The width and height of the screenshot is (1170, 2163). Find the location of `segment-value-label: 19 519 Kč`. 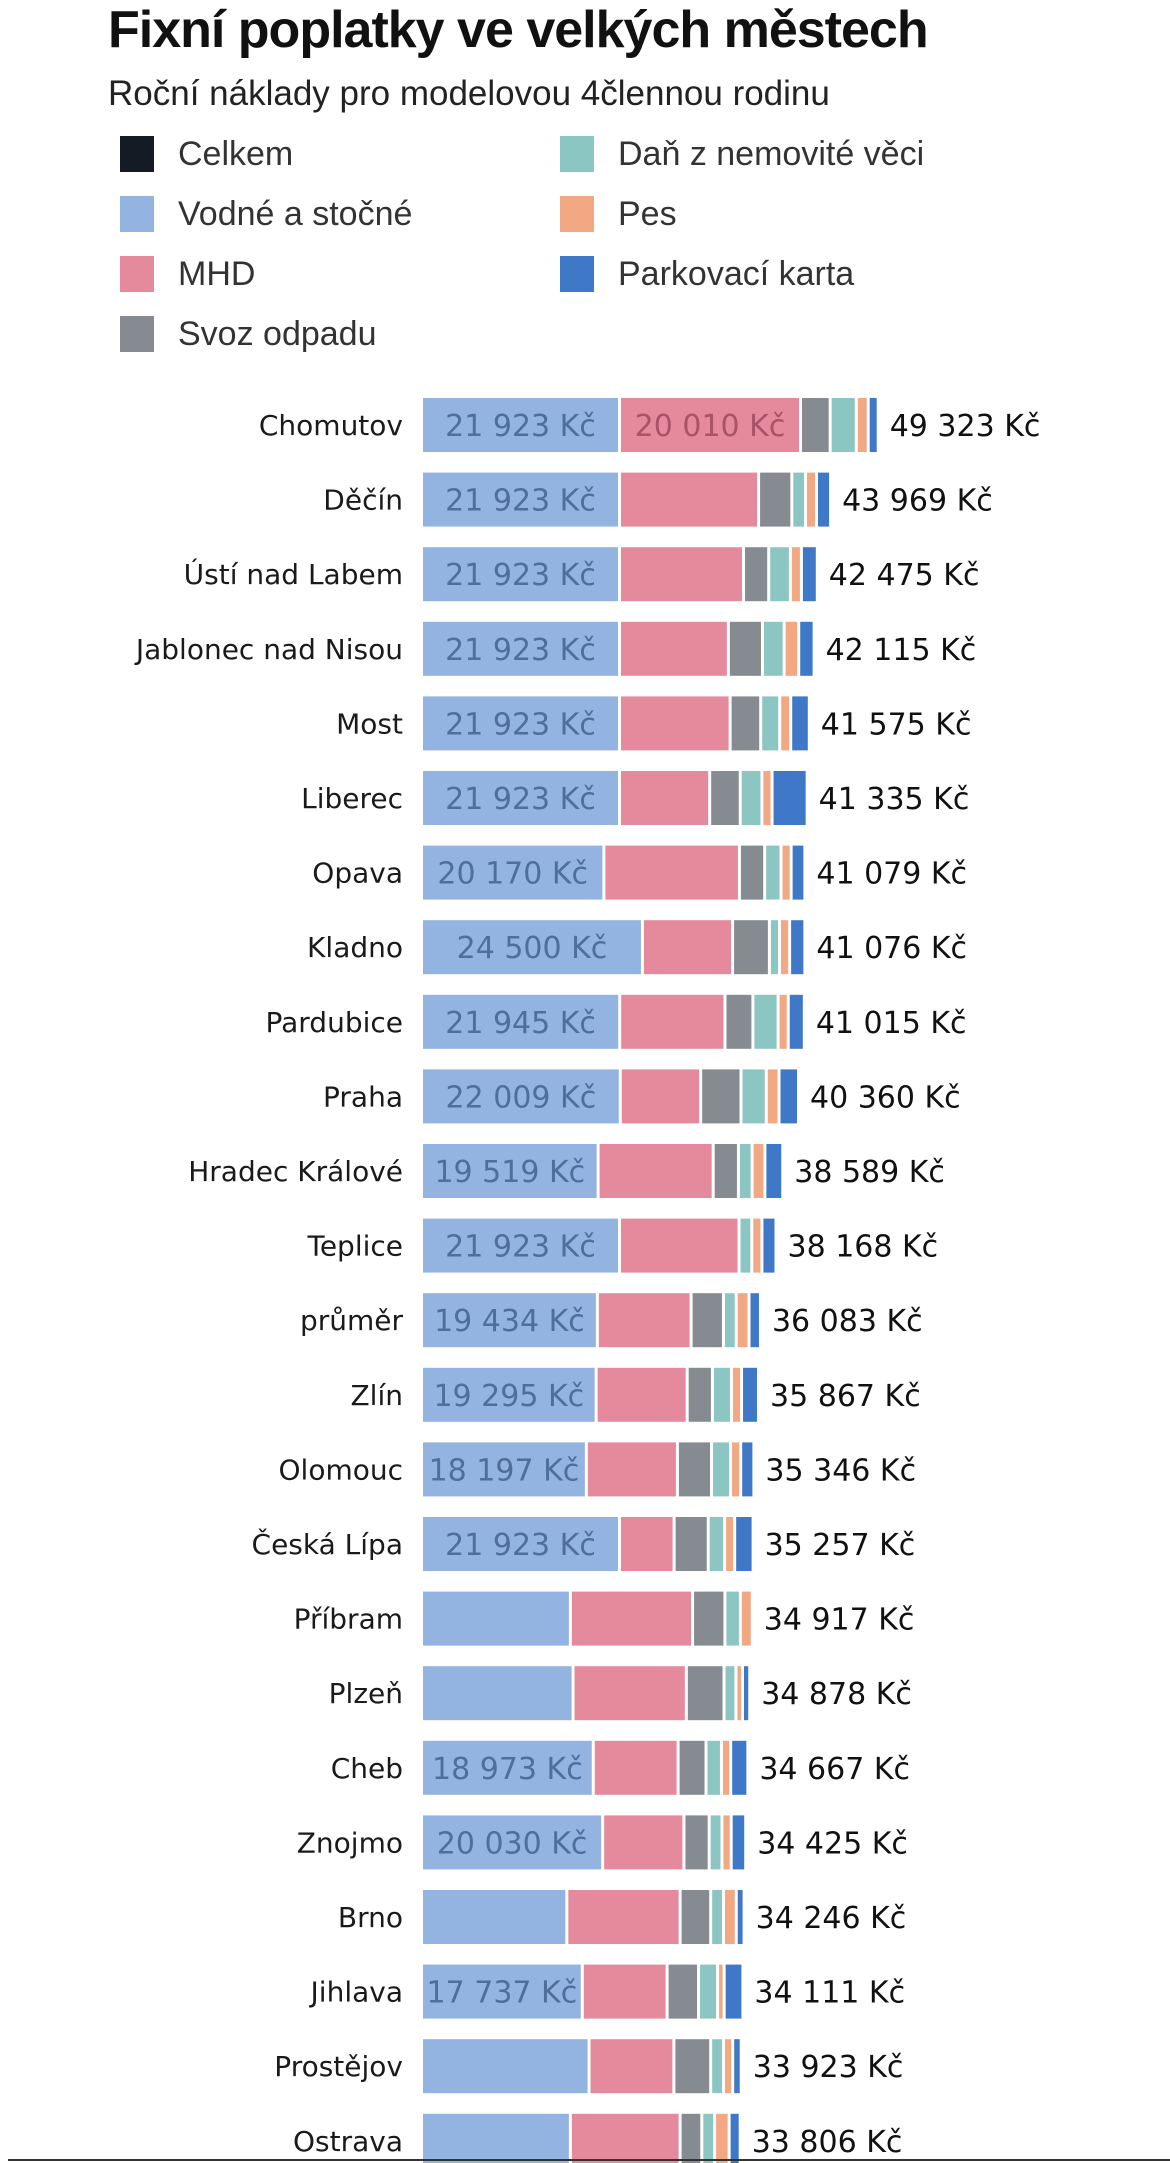

segment-value-label: 19 519 Kč is located at coordinates (509, 1172).